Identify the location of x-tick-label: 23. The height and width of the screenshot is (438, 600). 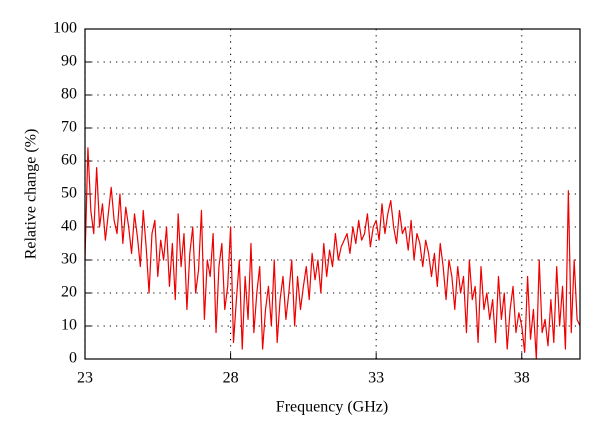
(85, 378).